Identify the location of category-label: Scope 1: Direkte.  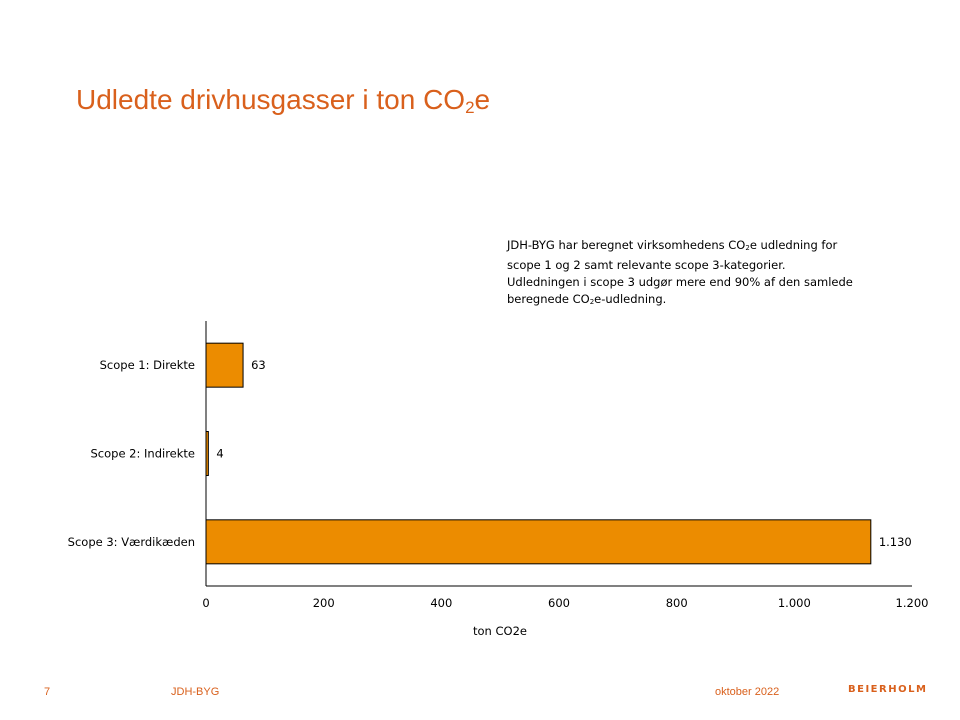
(147, 365).